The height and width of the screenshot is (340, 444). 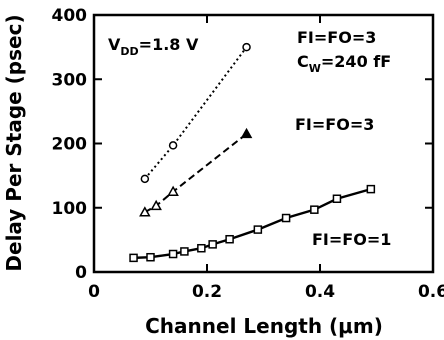 What do you see at coordinates (336, 37) in the screenshot?
I see `dotted-series-label-line1: FI=FO=3` at bounding box center [336, 37].